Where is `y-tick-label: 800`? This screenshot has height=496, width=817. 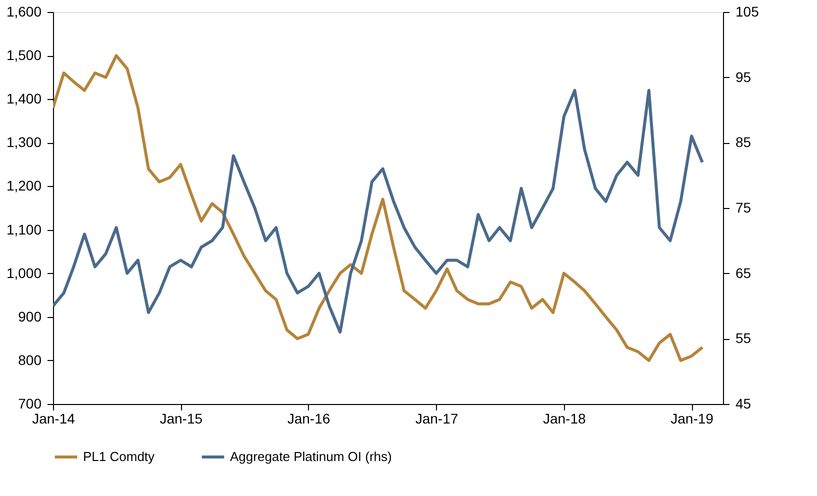
y-tick-label: 800 is located at coordinates (30, 360).